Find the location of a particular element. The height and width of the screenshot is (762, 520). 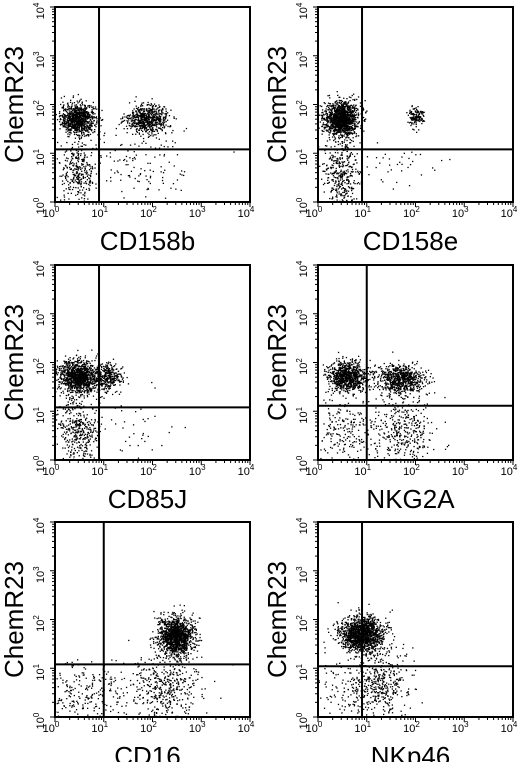

y-tick-label: 10¹ is located at coordinates (39, 156).